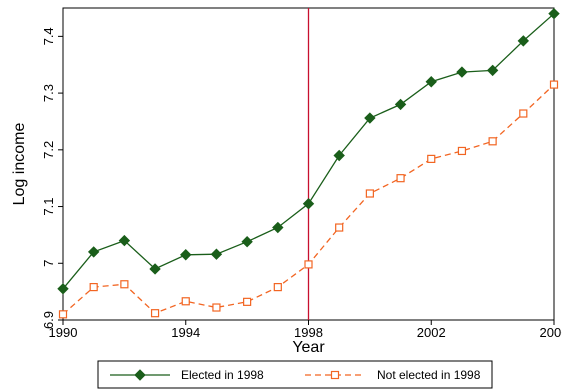 The height and width of the screenshot is (391, 562). What do you see at coordinates (63, 332) in the screenshot?
I see `x-tick-label: 1990` at bounding box center [63, 332].